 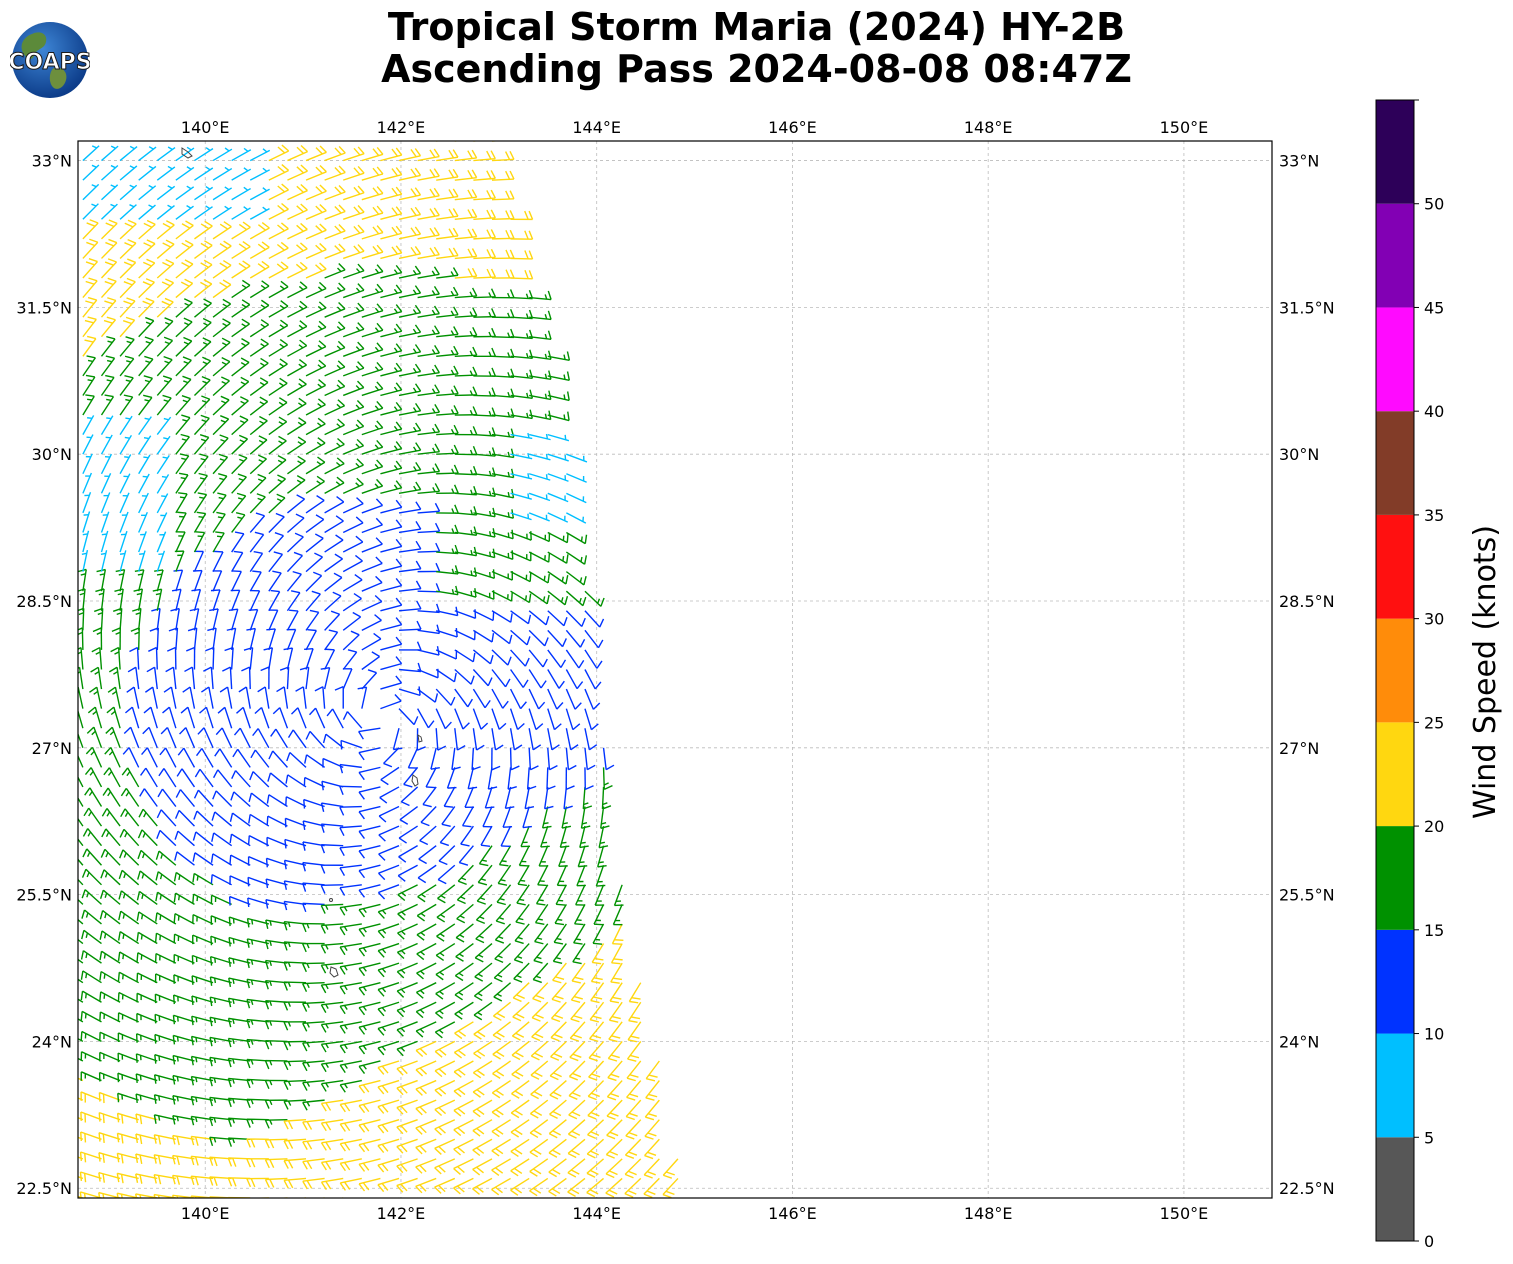 I want to click on island-hahajima, so click(x=420, y=738).